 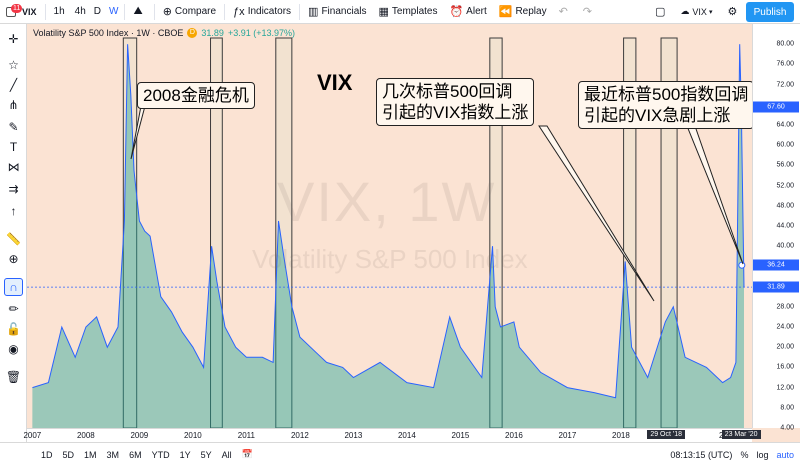 What do you see at coordinates (762, 455) in the screenshot?
I see `log-toggle: log` at bounding box center [762, 455].